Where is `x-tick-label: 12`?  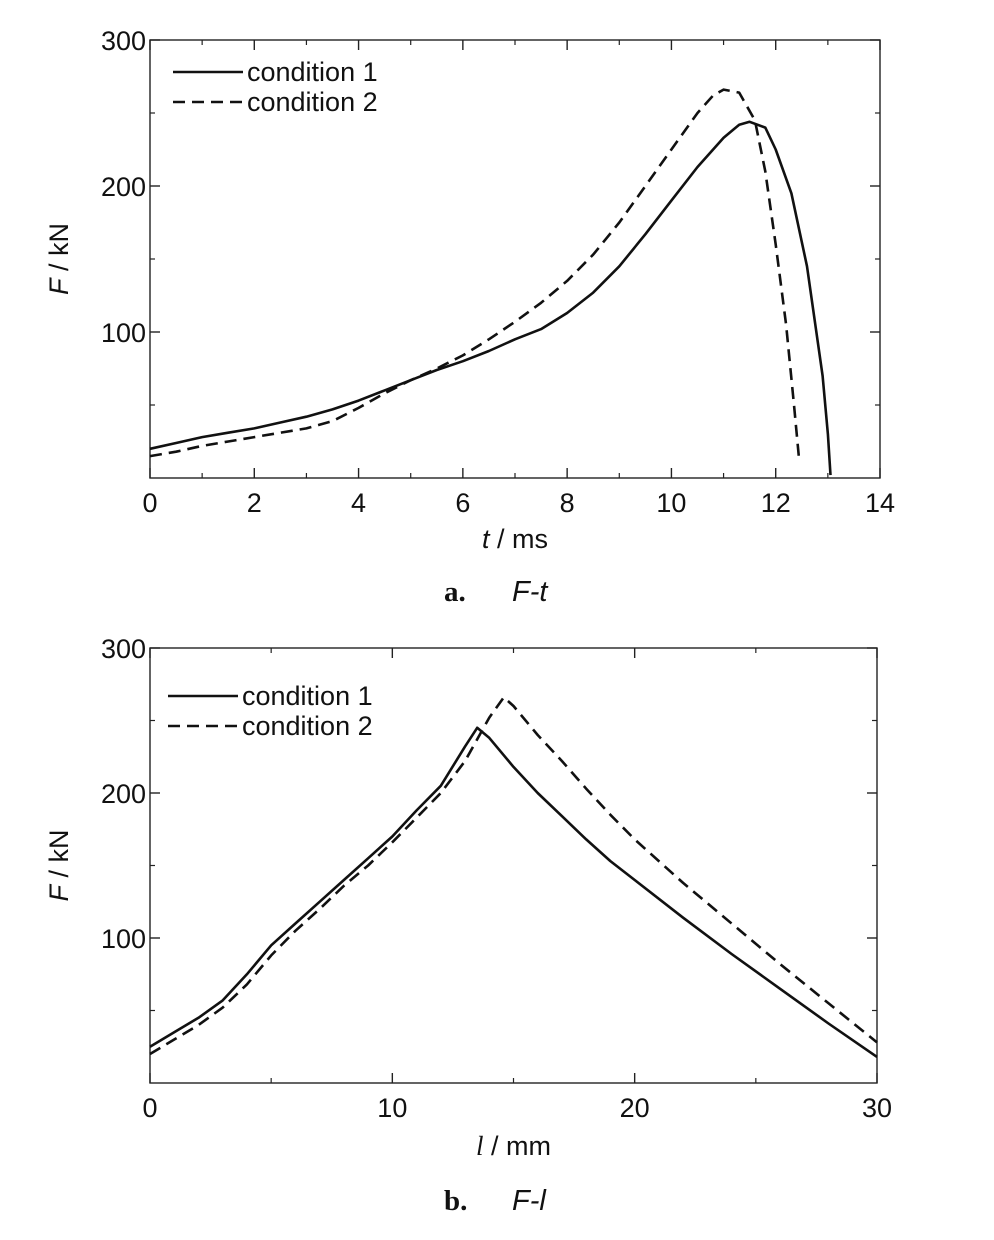 x-tick-label: 12 is located at coordinates (776, 503).